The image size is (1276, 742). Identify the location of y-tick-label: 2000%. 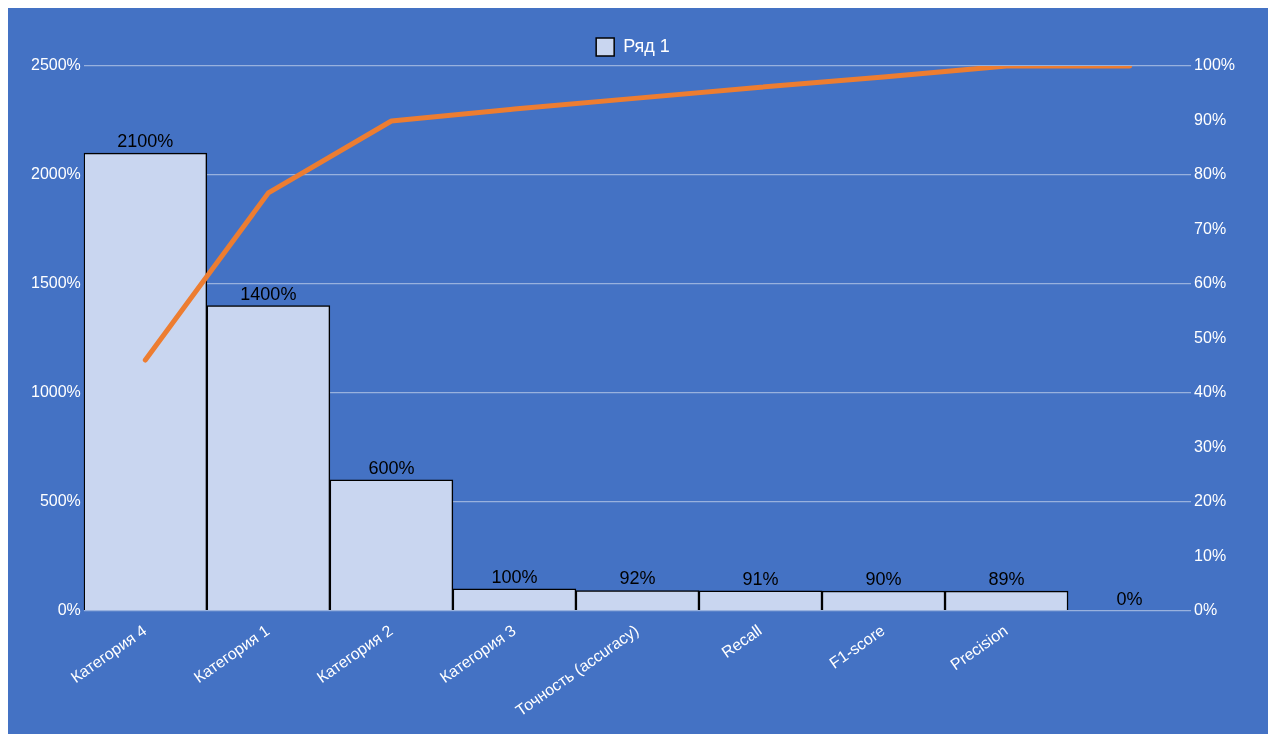
(55, 174).